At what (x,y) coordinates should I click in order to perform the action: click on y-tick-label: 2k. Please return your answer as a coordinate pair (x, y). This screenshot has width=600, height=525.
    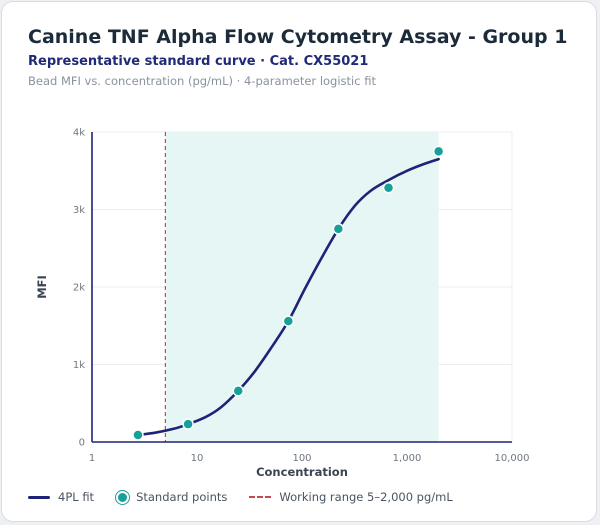
    Looking at the image, I should click on (79, 288).